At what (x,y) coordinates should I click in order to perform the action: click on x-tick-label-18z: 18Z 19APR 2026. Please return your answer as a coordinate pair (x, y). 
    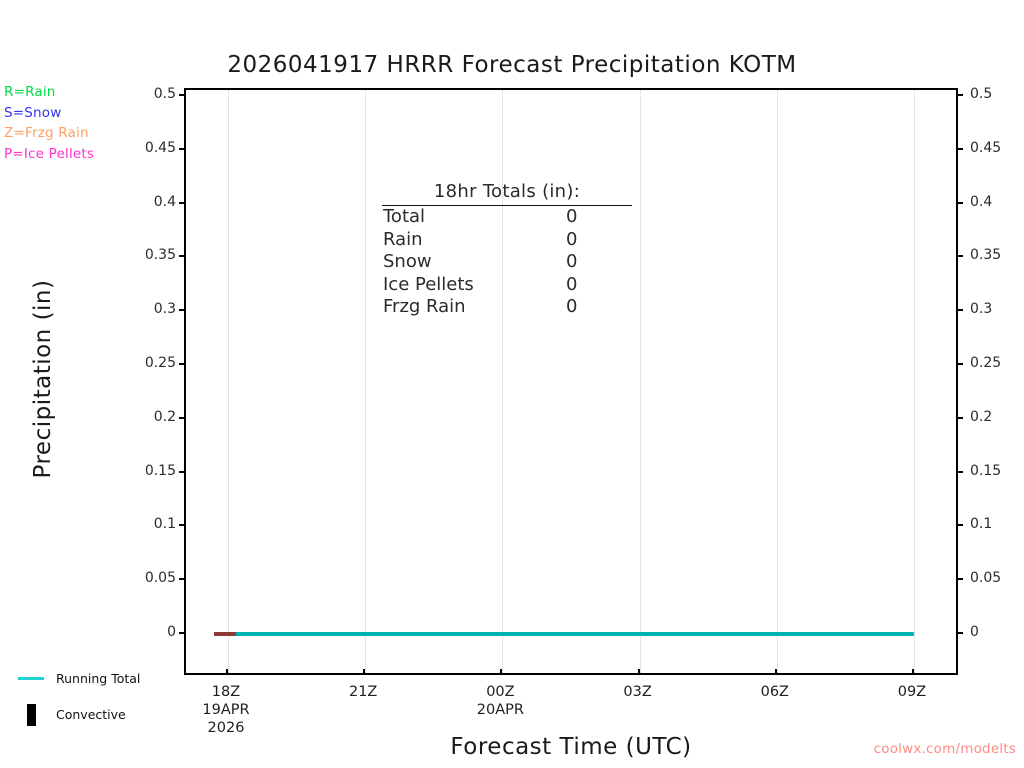
    Looking at the image, I should click on (226, 710).